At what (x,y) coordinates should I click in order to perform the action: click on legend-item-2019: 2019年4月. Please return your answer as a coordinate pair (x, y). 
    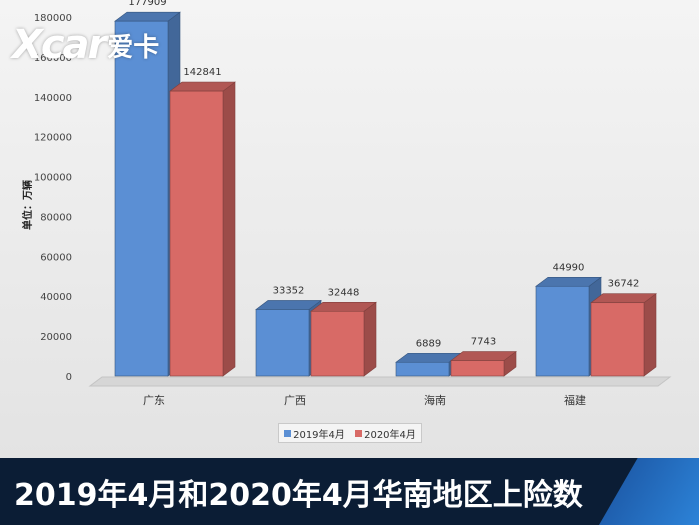
    Looking at the image, I should click on (314, 433).